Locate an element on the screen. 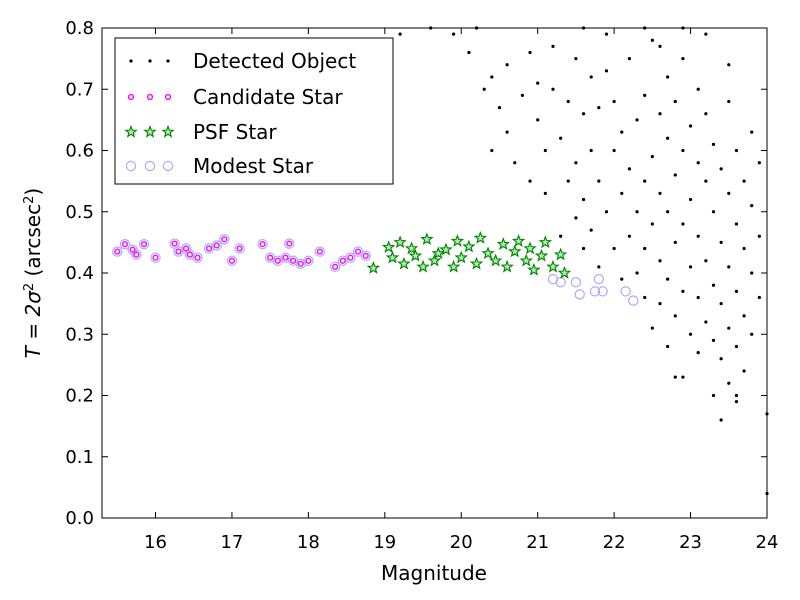 Image resolution: width=800 pixels, height=600 pixels. x-tick-label: 24 is located at coordinates (767, 542).